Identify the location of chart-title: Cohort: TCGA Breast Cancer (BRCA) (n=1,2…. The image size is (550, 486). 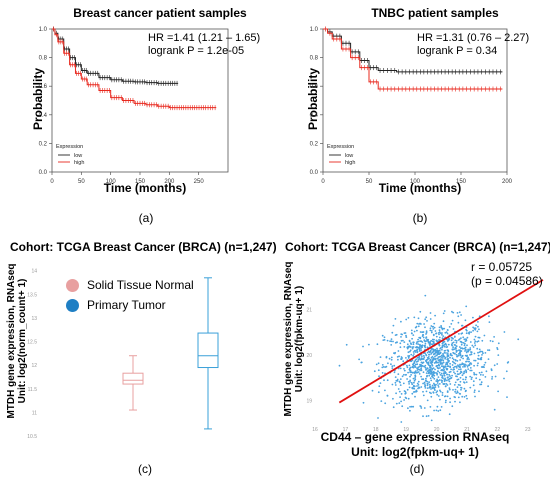
(143, 247).